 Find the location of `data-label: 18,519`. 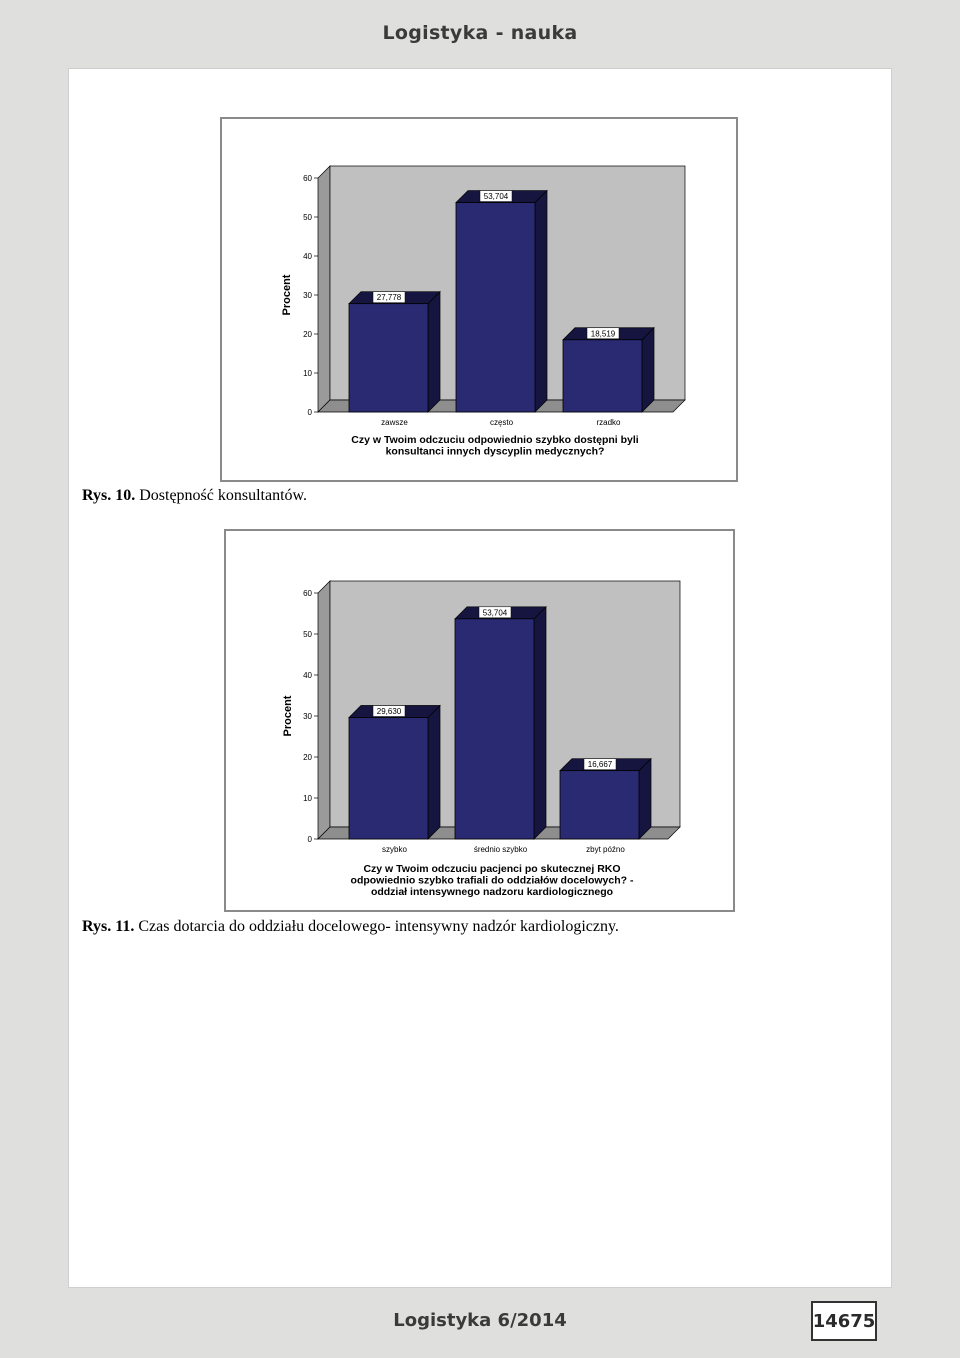

data-label: 18,519 is located at coordinates (603, 333).